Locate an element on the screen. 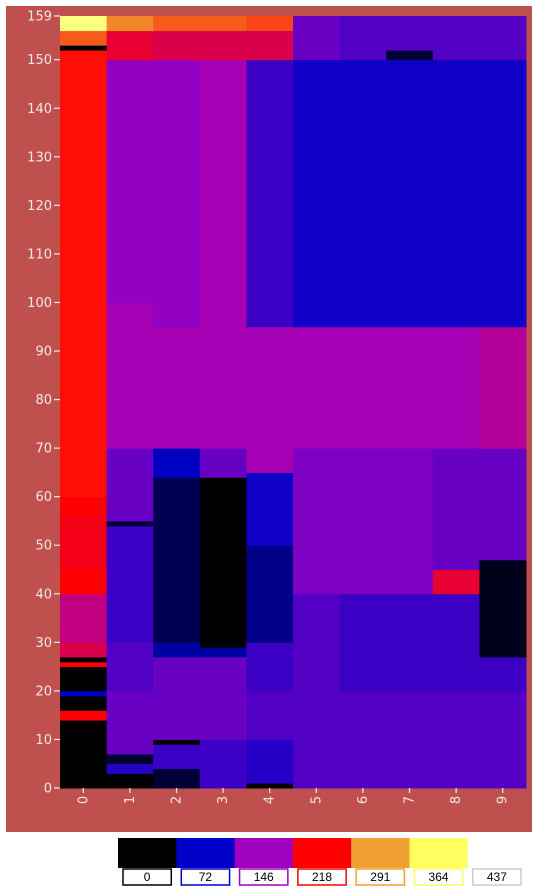 Image resolution: width=536 pixels, height=886 pixels. x-tick-label: 4 is located at coordinates (270, 800).